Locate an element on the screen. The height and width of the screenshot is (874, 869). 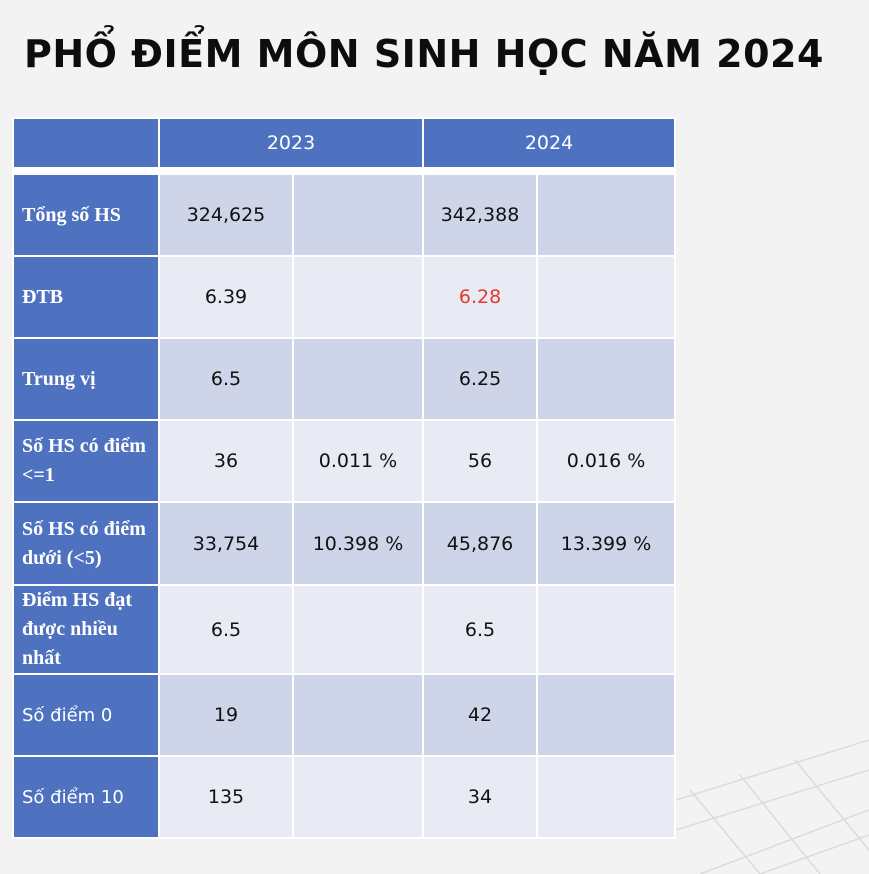
header-year-2023: 2023 is located at coordinates (291, 143).